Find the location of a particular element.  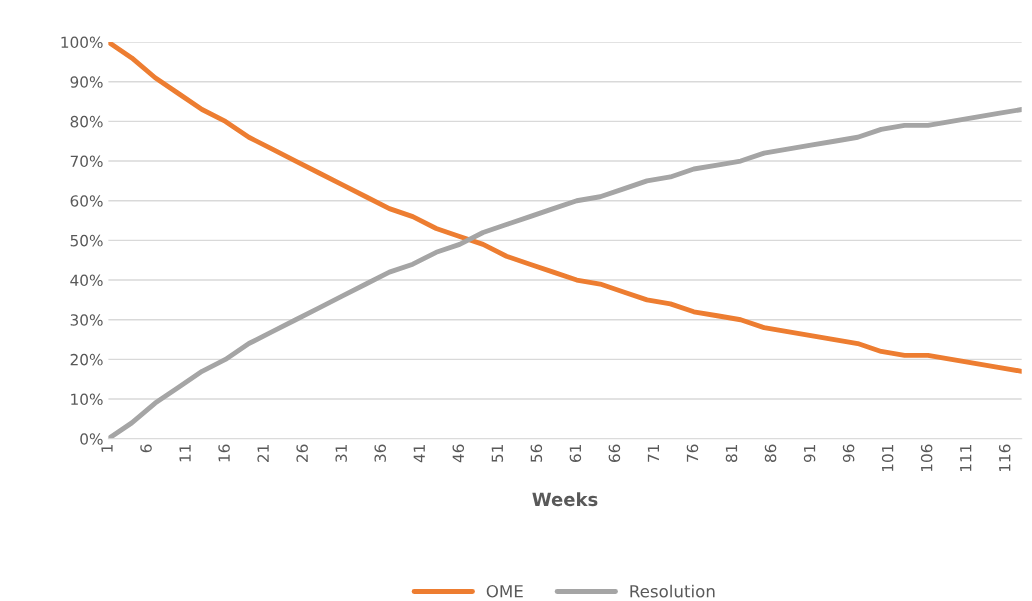

x-tick-label: 71 is located at coordinates (653, 453).